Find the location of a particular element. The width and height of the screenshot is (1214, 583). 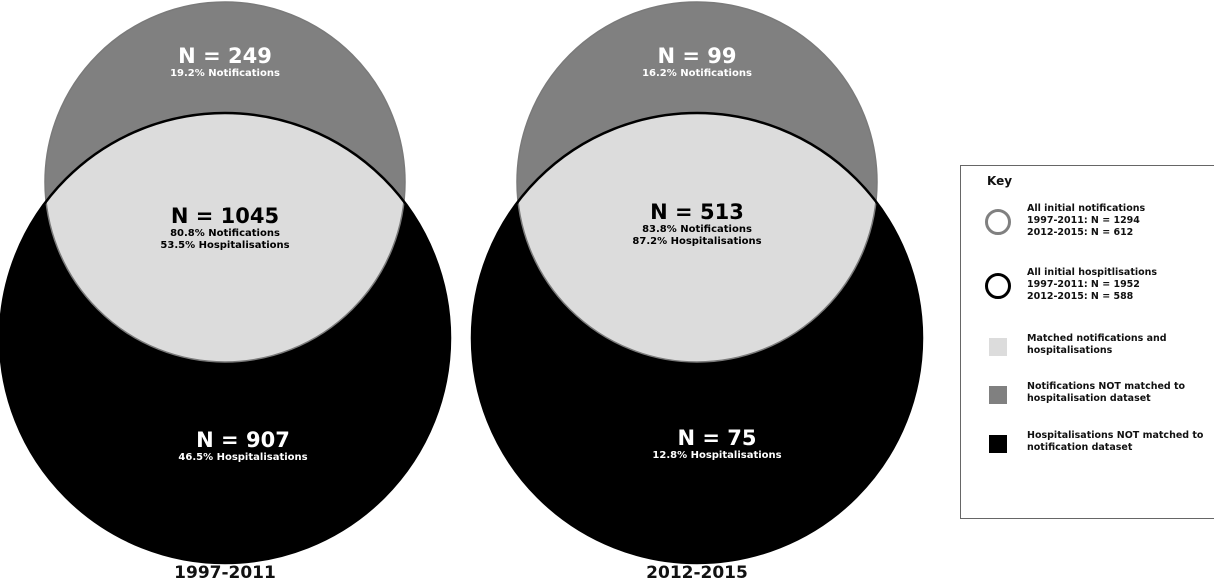

overlap-percent-notifications: 83.8% Notifications is located at coordinates (697, 229).